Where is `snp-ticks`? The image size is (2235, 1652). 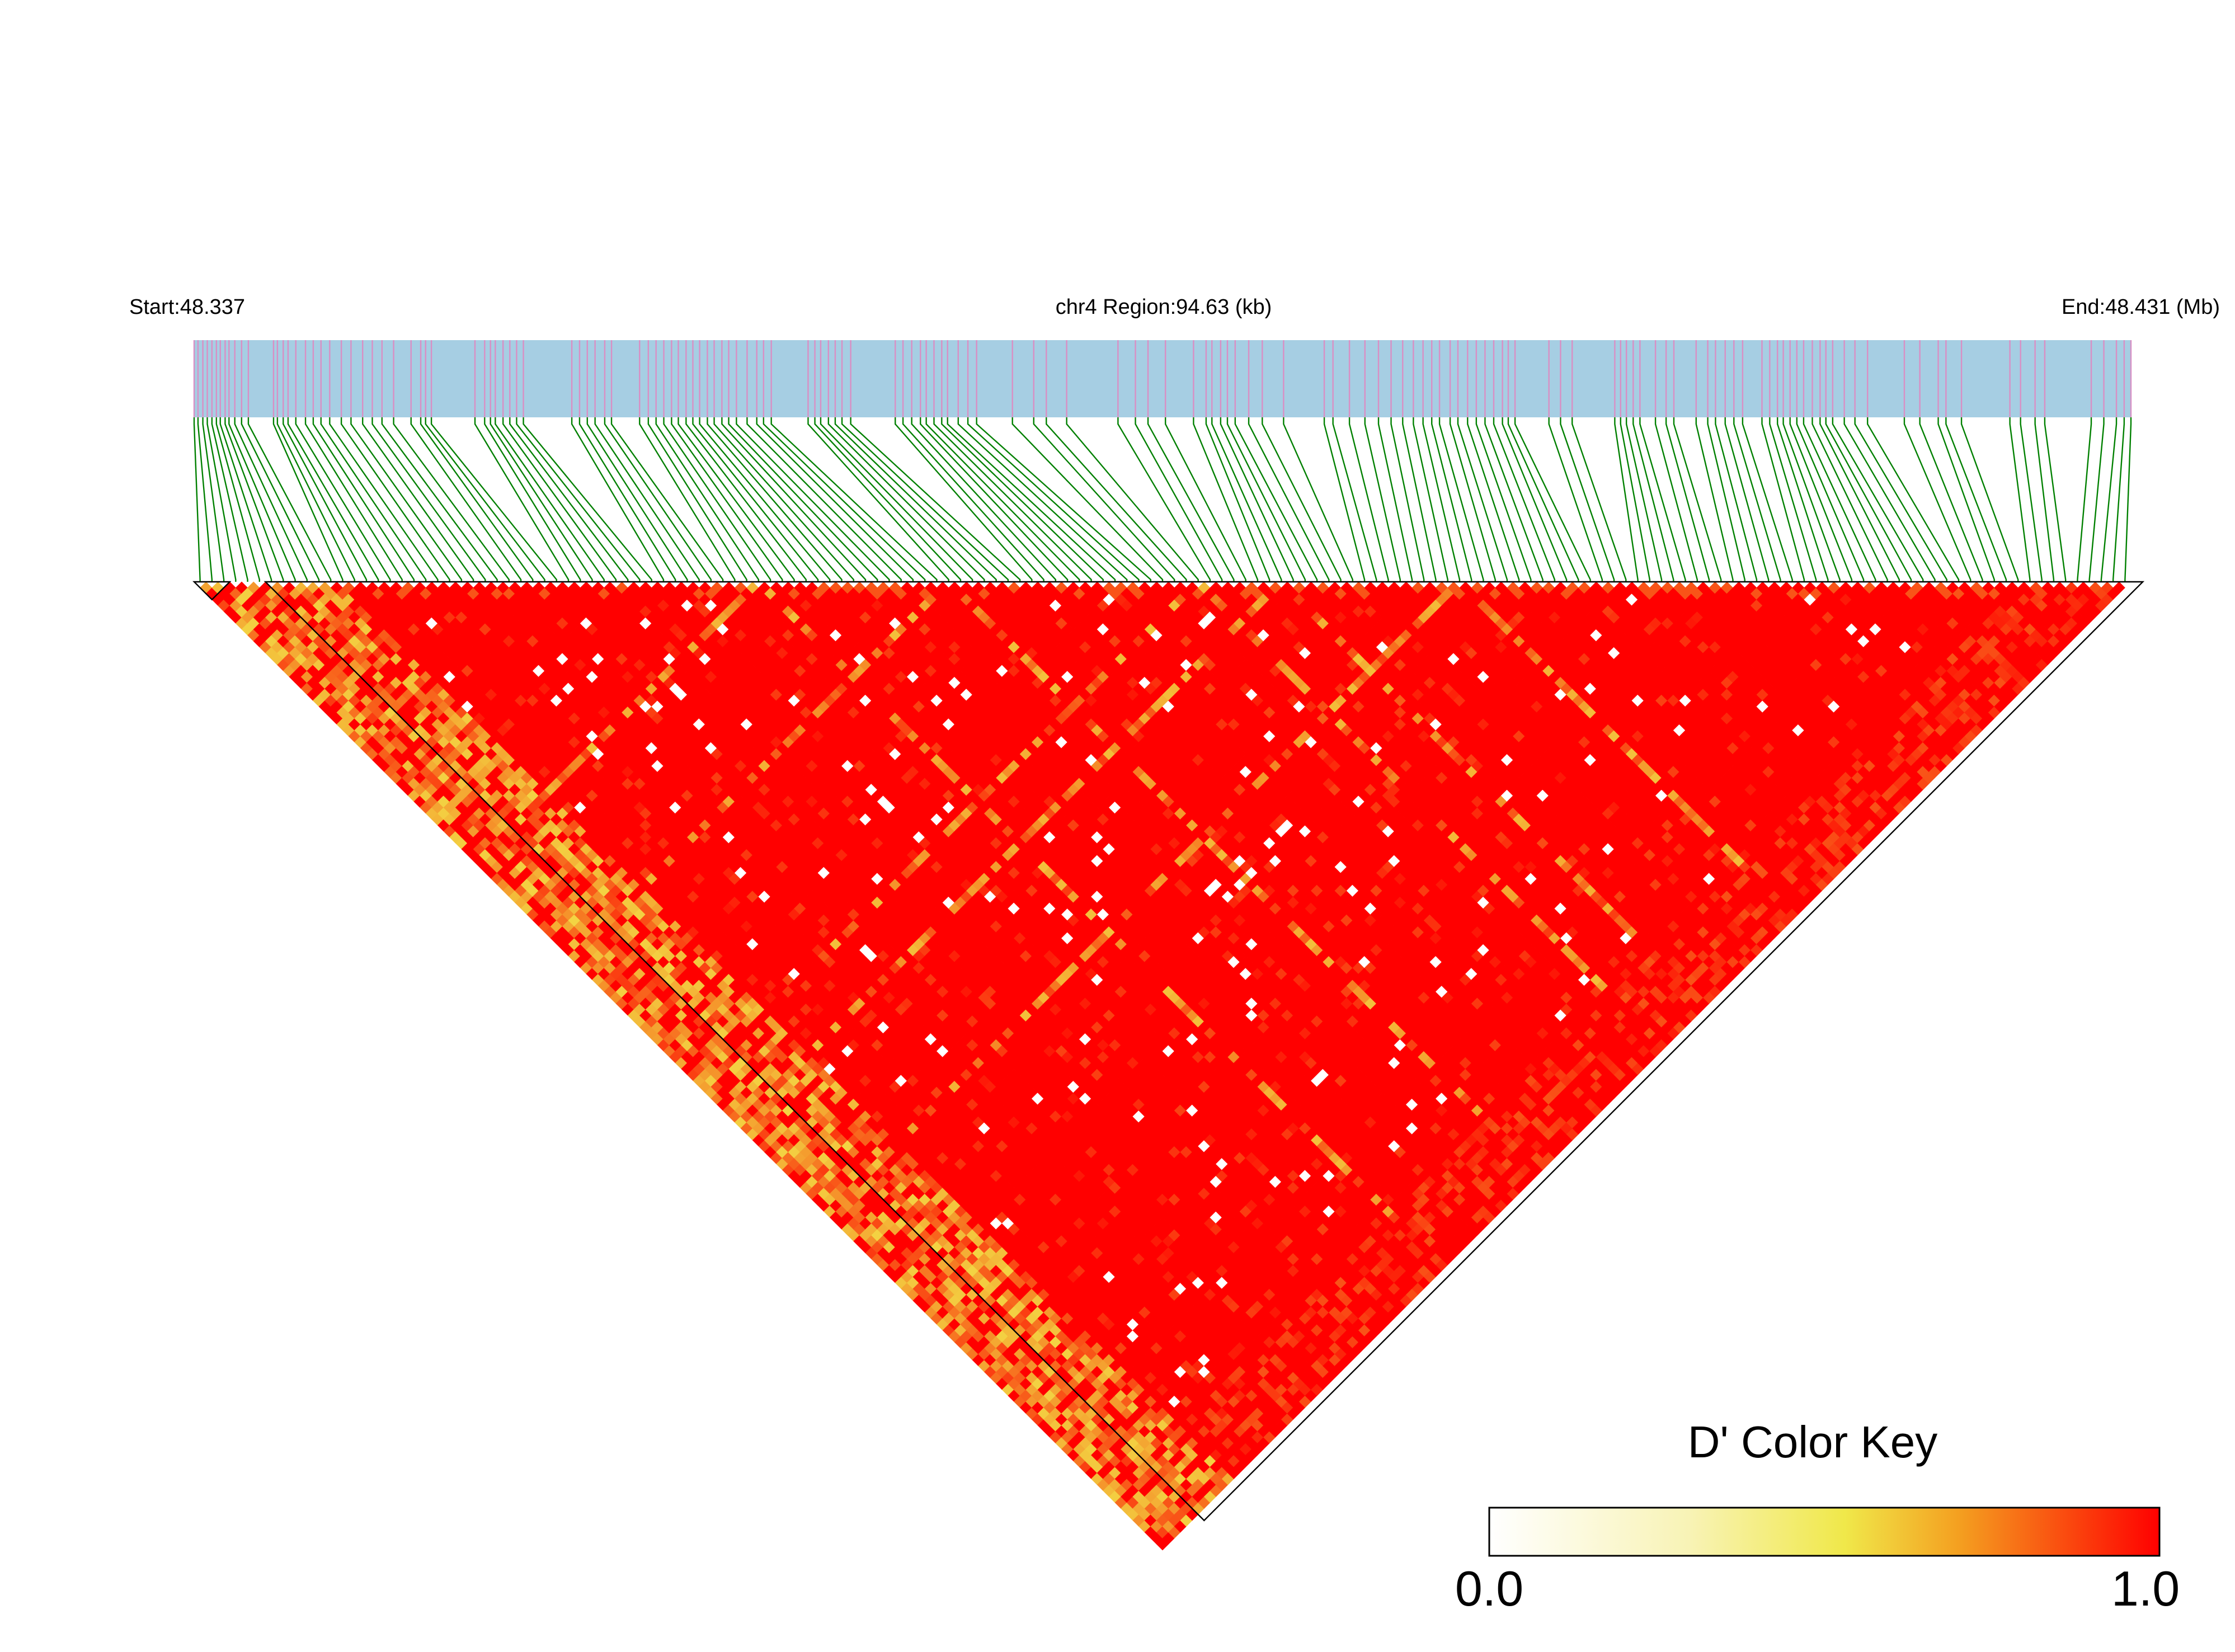
snp-ticks is located at coordinates (1162, 379).